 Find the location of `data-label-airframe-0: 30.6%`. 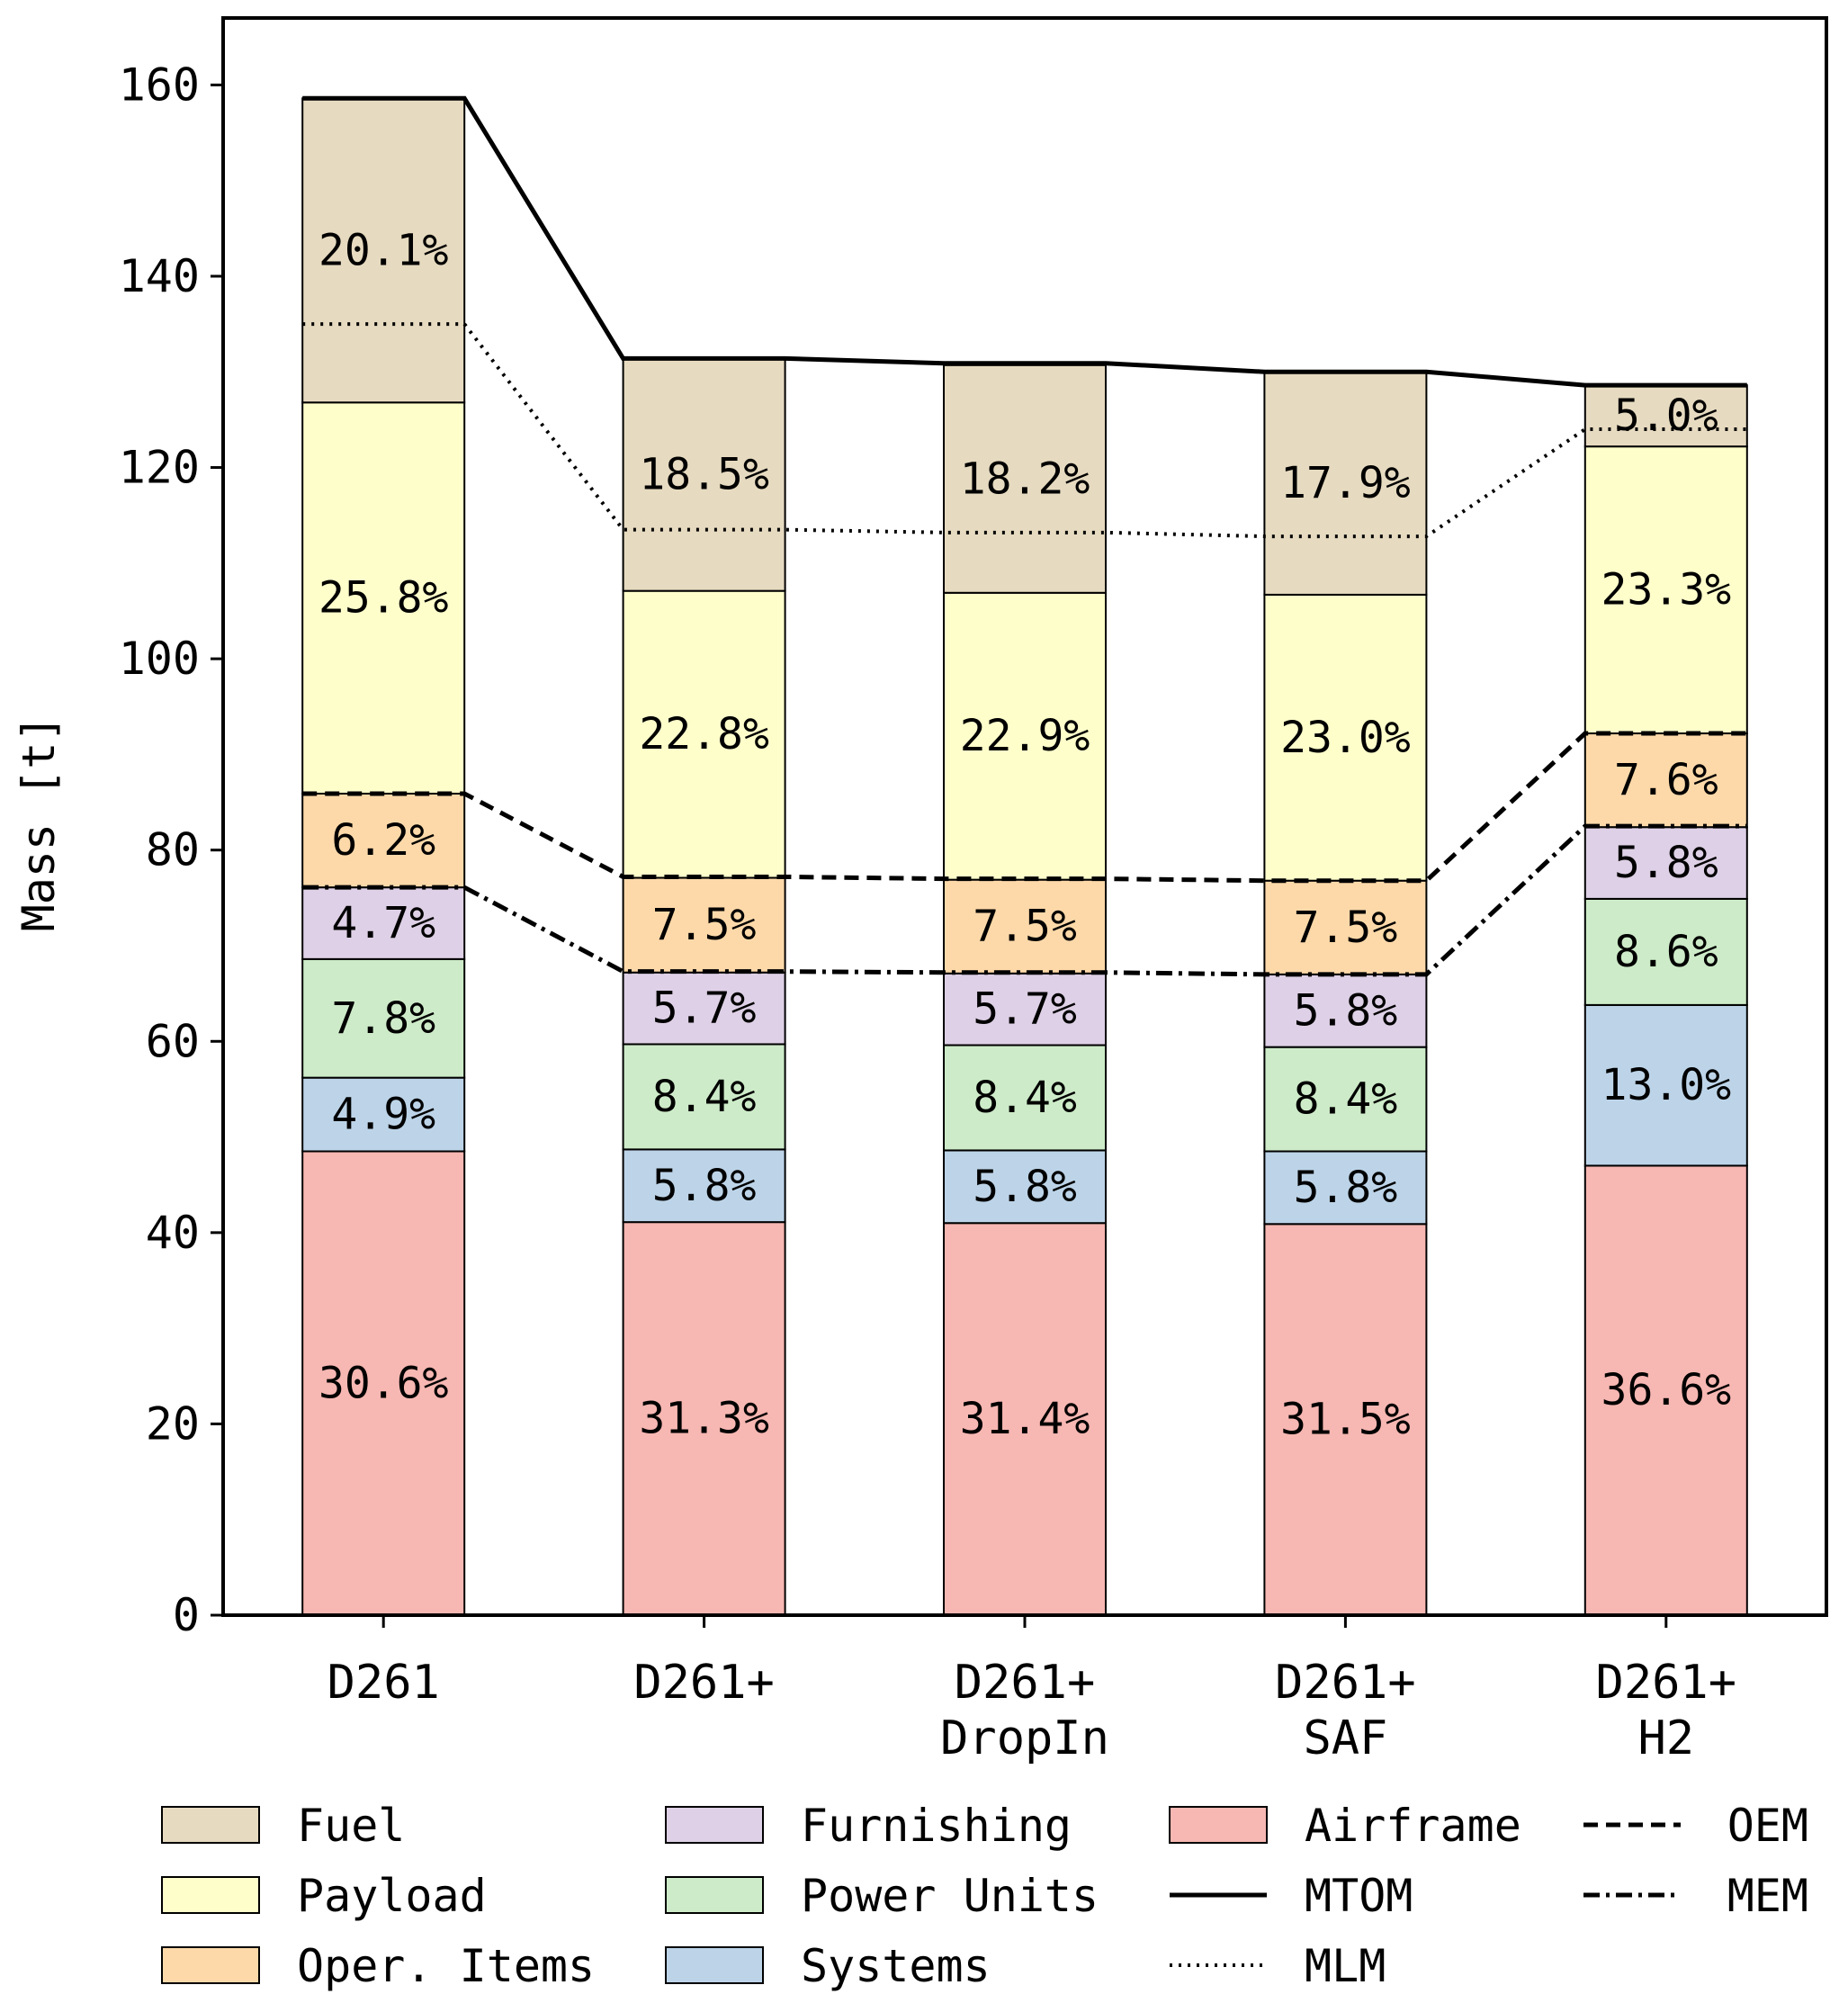

data-label-airframe-0: 30.6% is located at coordinates (383, 1383).